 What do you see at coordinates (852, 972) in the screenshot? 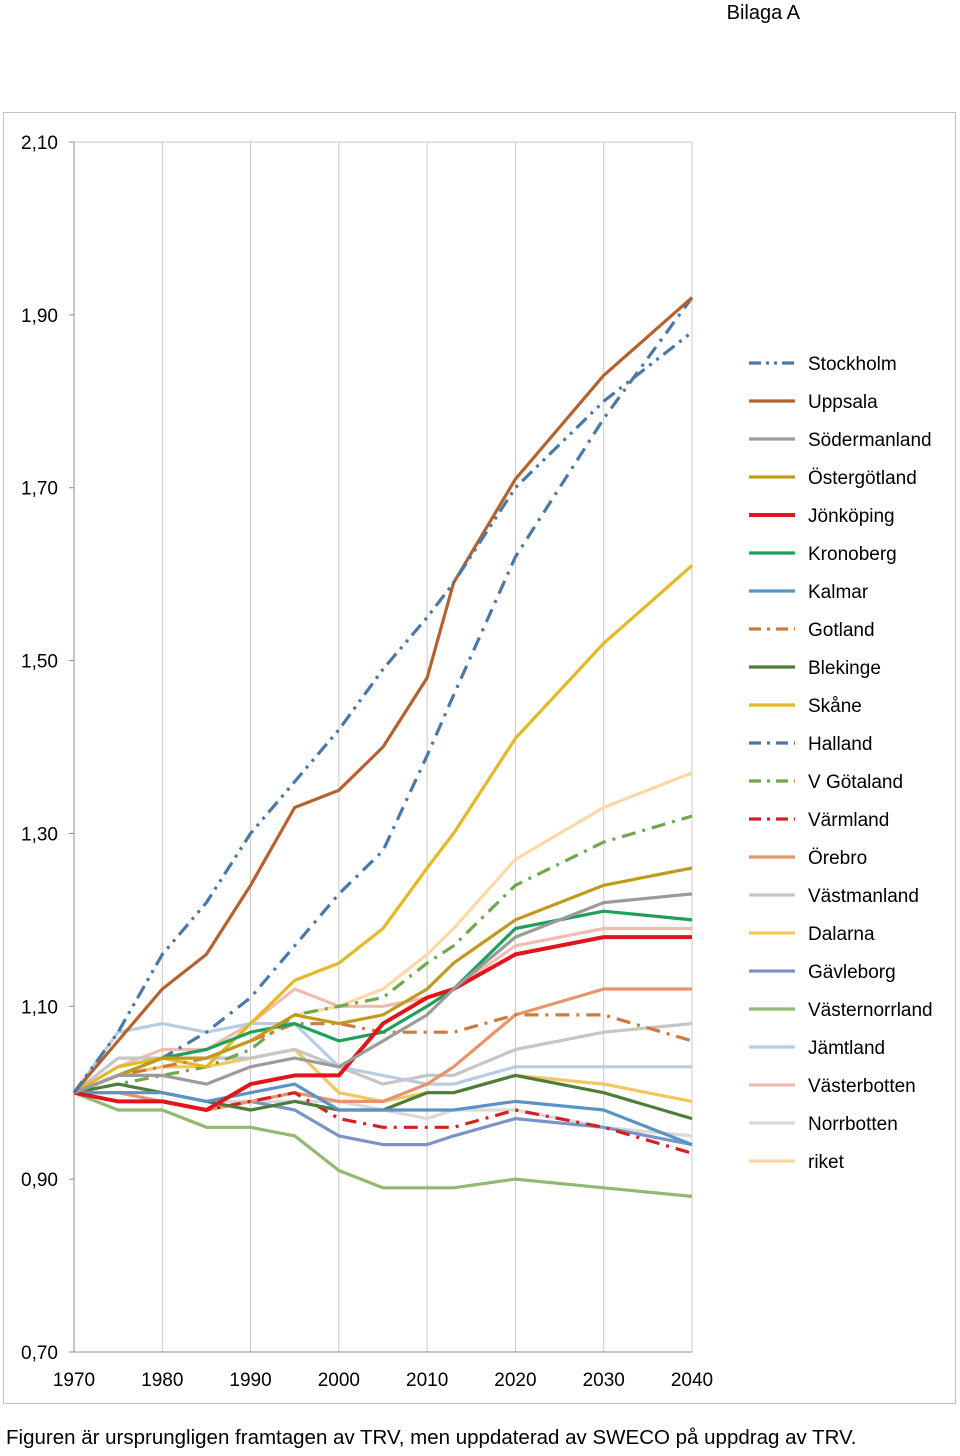
I see `legend-label-gävleborg: Gävleborg` at bounding box center [852, 972].